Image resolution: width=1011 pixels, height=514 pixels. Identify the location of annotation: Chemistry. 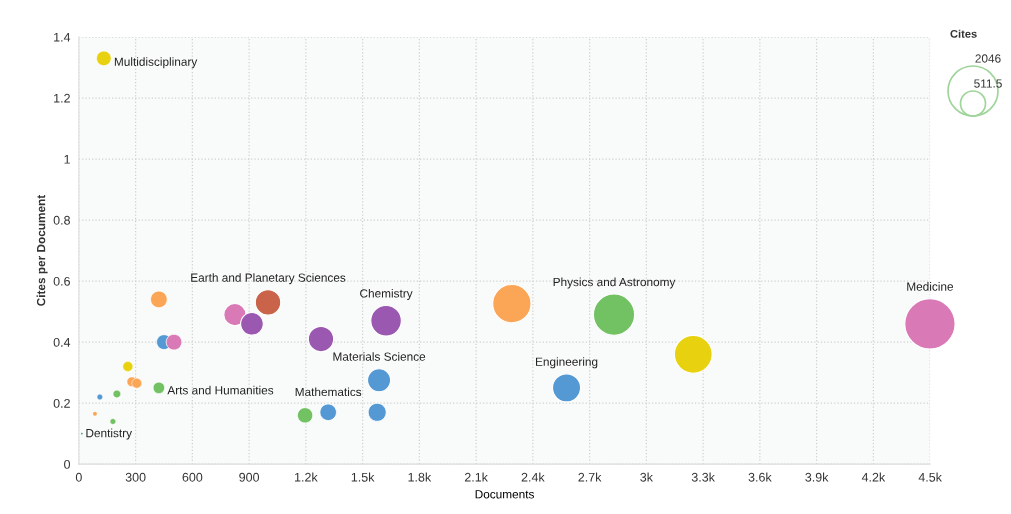
(386, 294).